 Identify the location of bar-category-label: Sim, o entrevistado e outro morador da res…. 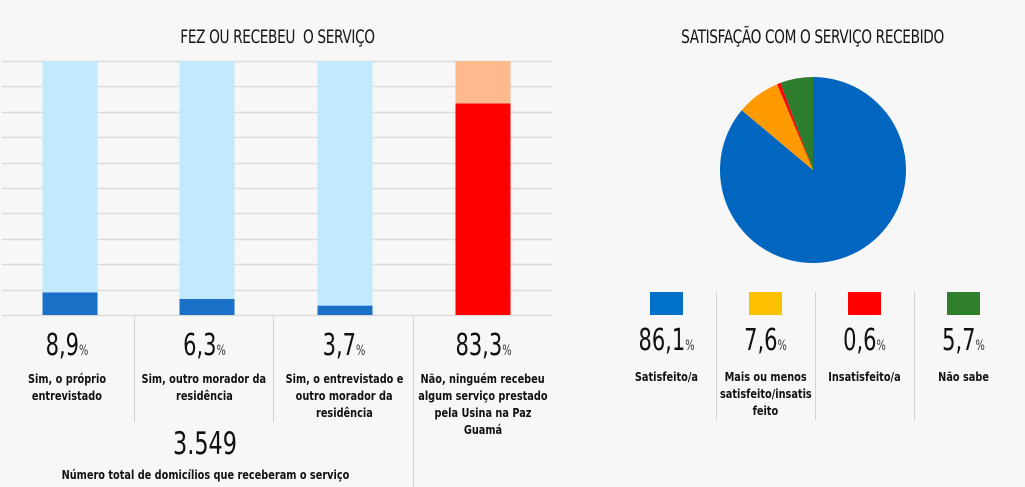
(344, 395).